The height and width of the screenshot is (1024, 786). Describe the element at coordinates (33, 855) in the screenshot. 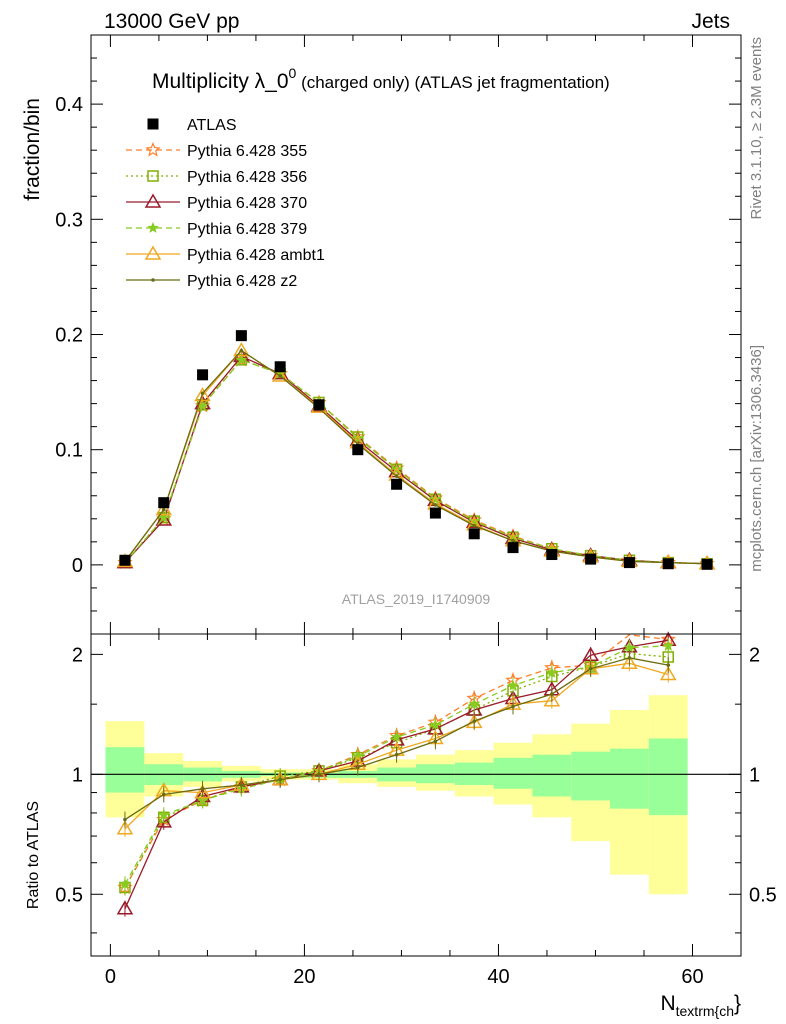

I see `bottom-ylabel: Ratio to ATLAS` at that location.